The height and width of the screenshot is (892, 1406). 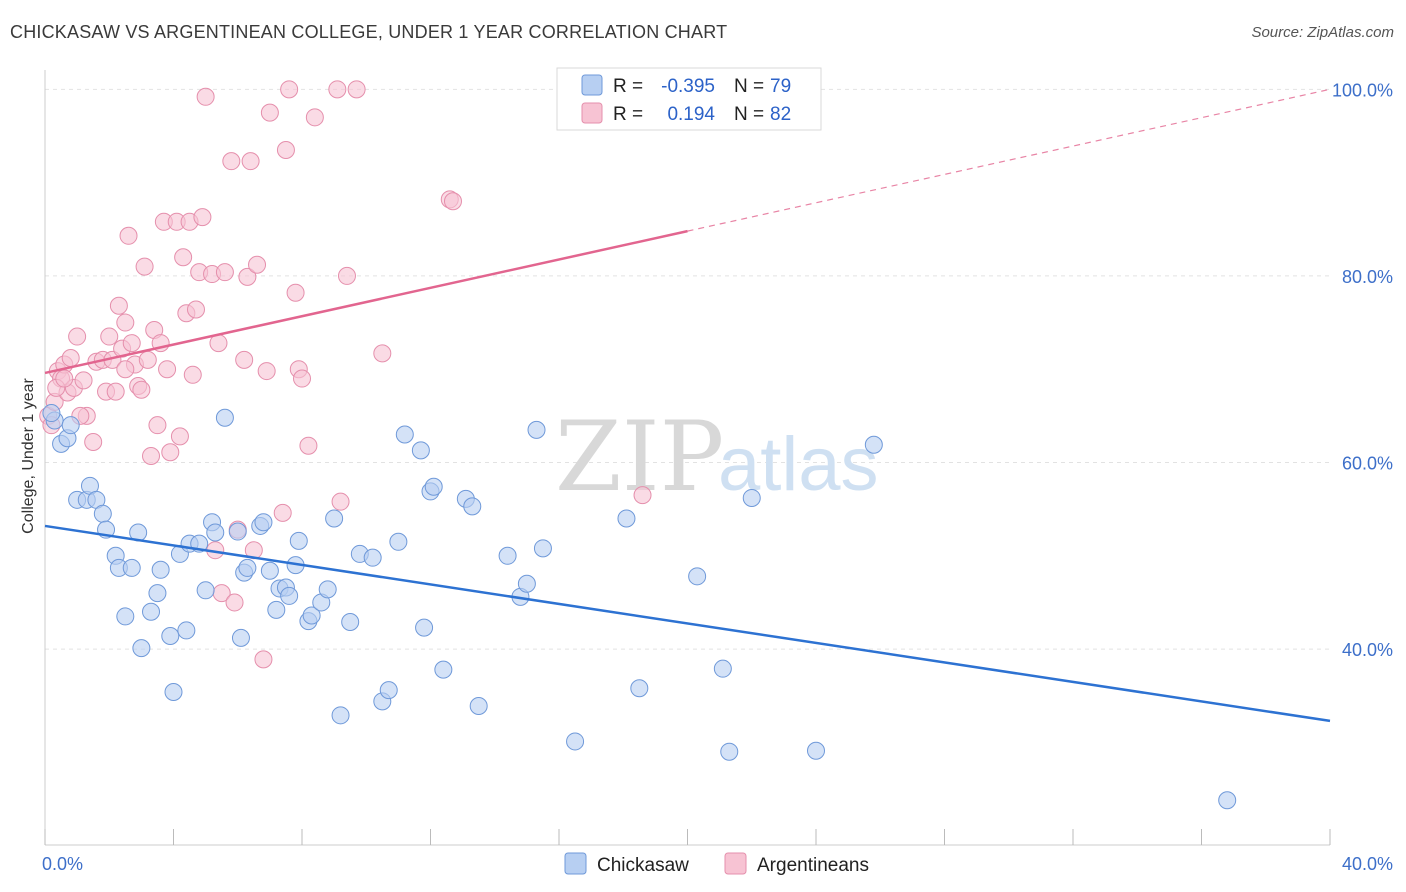 I want to click on legend-n-value-argentineans: 82, so click(x=780, y=114).